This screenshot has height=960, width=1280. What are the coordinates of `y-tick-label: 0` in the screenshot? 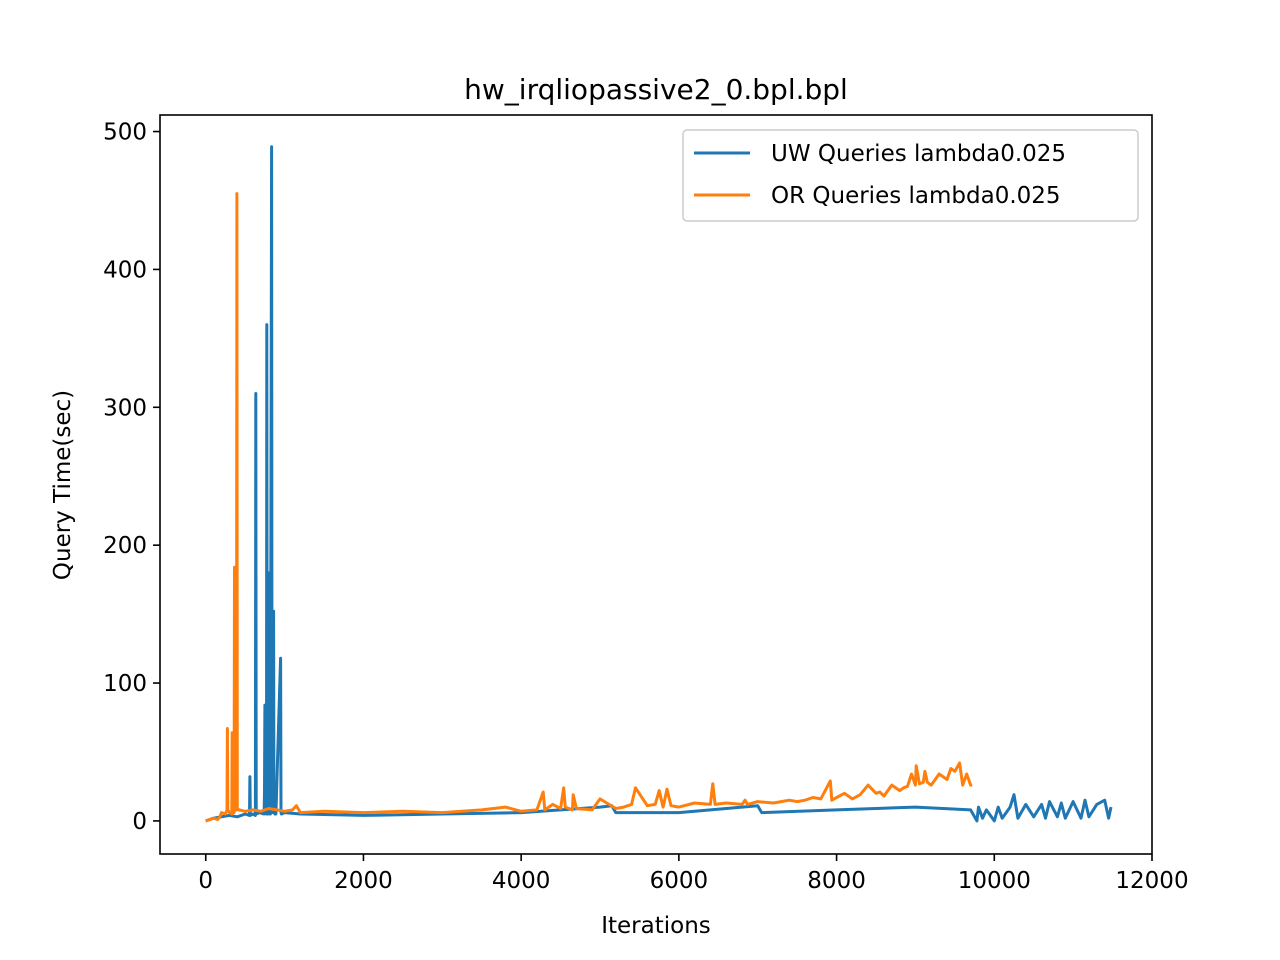 It's located at (139, 822).